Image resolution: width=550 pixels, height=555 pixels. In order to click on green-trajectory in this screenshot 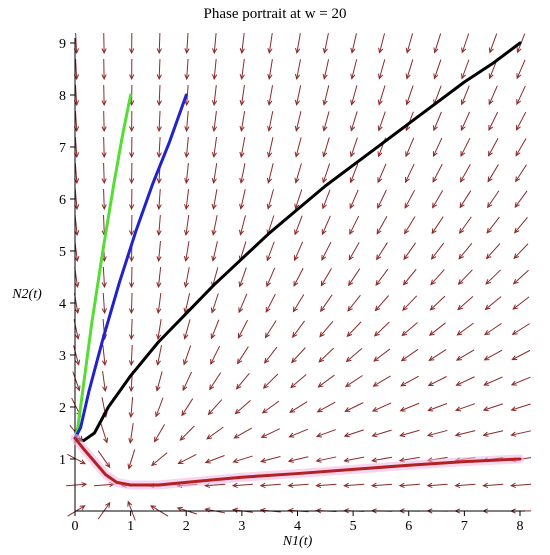, I will do `click(103, 266)`.